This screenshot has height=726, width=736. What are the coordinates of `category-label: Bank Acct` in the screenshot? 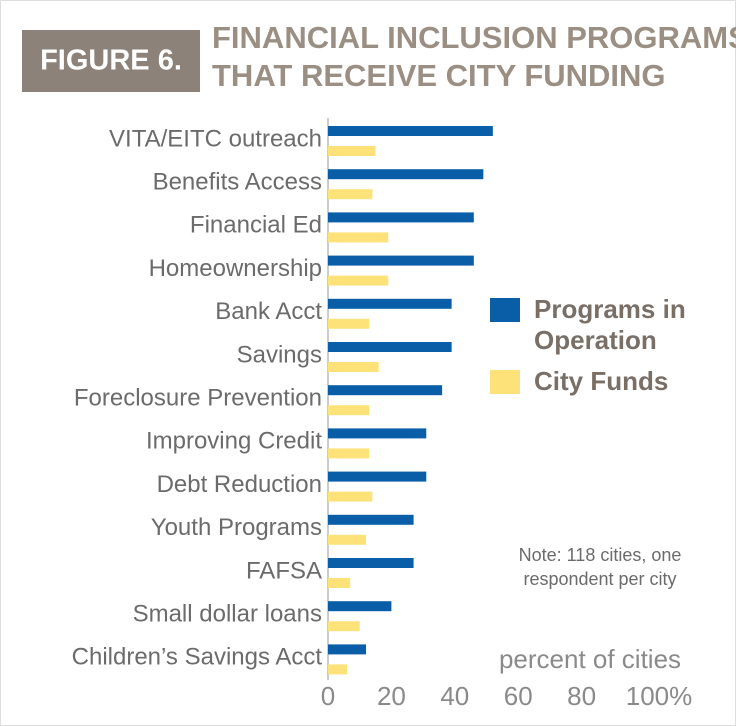 It's located at (268, 311).